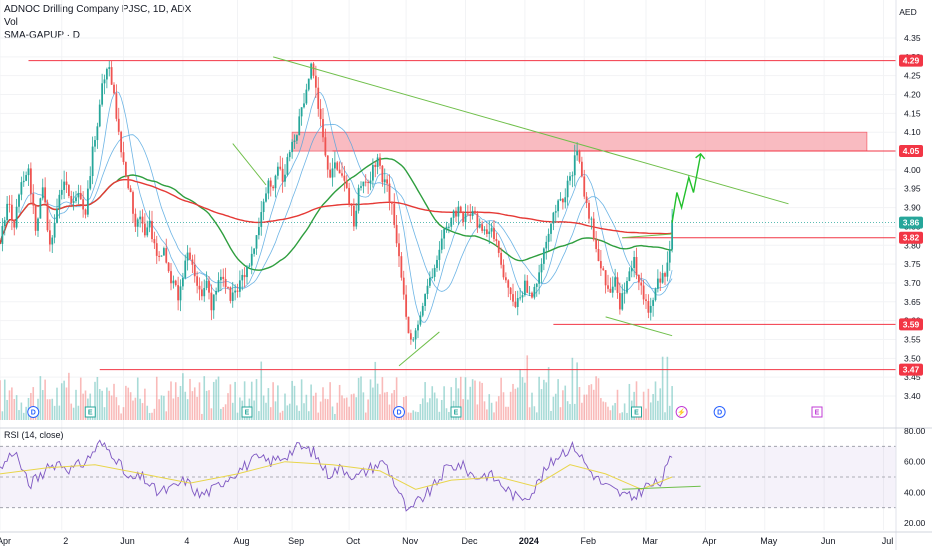 This screenshot has width=932, height=550. Describe the element at coordinates (353, 541) in the screenshot. I see `time-tick-label: Oct` at that location.